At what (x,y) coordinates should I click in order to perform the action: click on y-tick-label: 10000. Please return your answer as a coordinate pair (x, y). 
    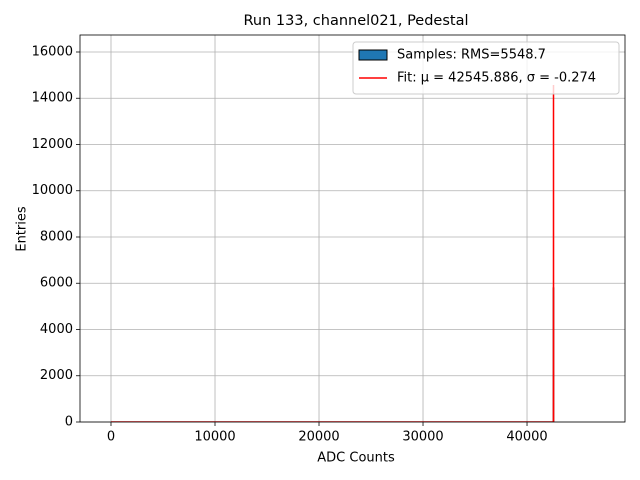
    Looking at the image, I should click on (52, 190).